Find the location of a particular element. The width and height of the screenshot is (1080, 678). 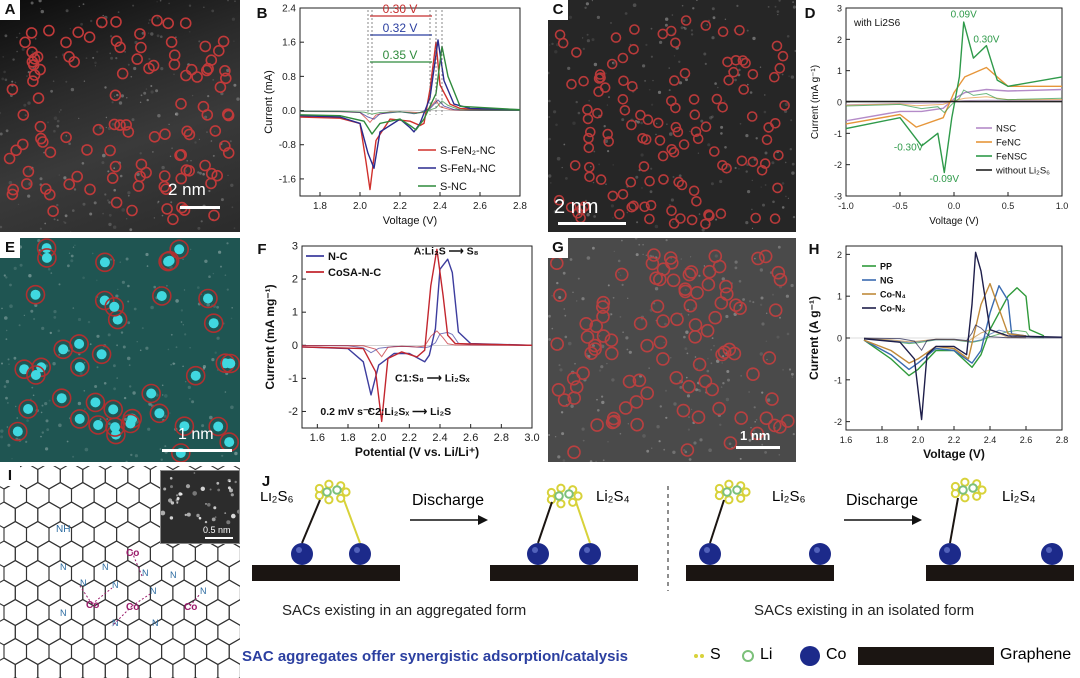

x-axis-label: Potential (V vs. Li/Li⁺) is located at coordinates (417, 452).